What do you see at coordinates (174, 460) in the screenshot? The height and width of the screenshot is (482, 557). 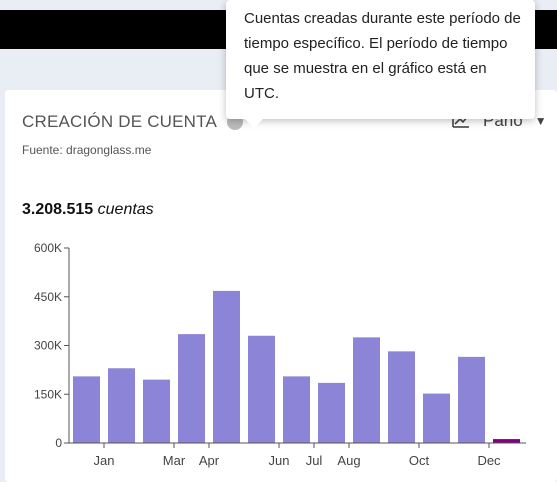 I see `x-tick-label-mar: Mar` at bounding box center [174, 460].